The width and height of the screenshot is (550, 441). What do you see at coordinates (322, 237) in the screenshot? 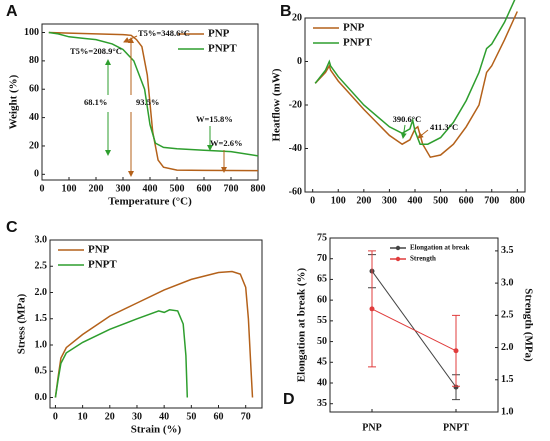
I see `y-tick-label: 75` at bounding box center [322, 237].